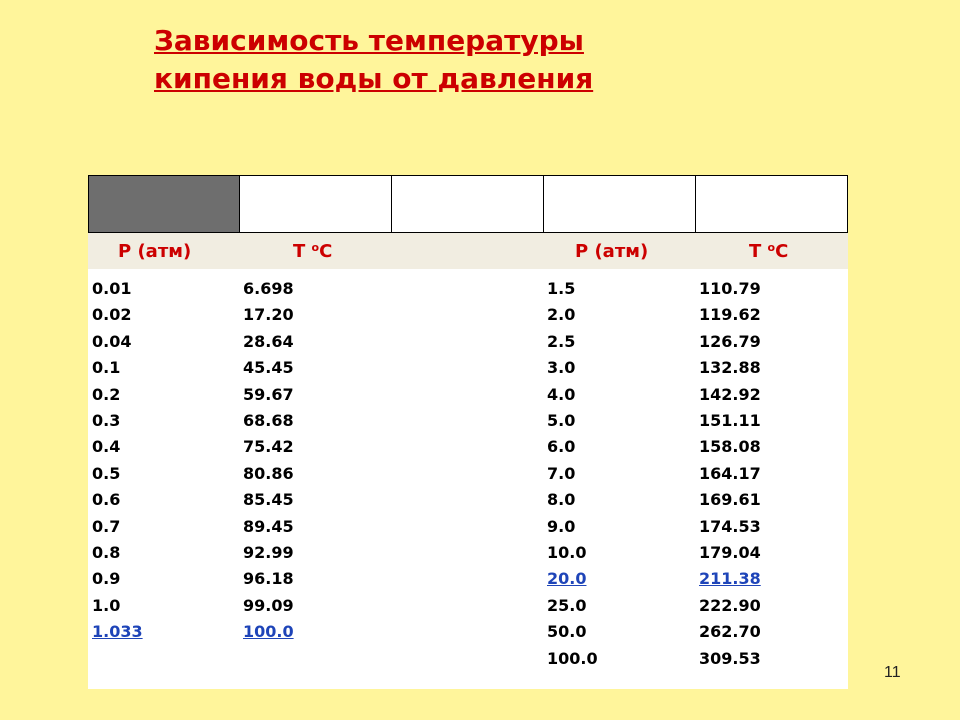  What do you see at coordinates (468, 631) in the screenshot?
I see `table-row: 1.033 100.0 50.0 262.70` at bounding box center [468, 631].